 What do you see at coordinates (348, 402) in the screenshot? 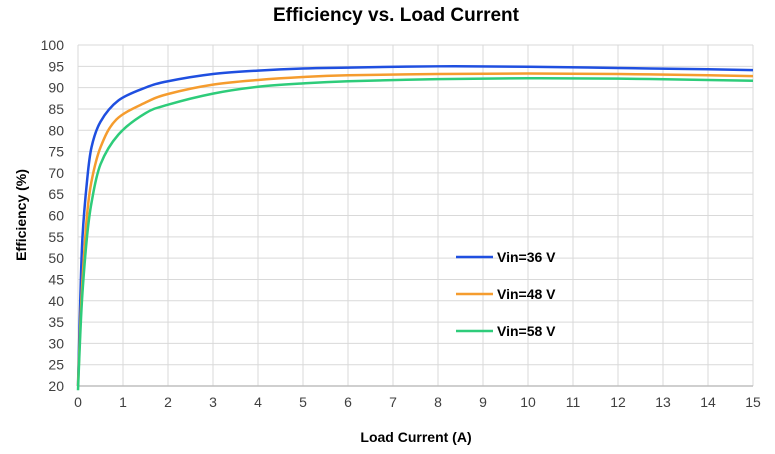
I see `x-tick-label: 6` at bounding box center [348, 402].